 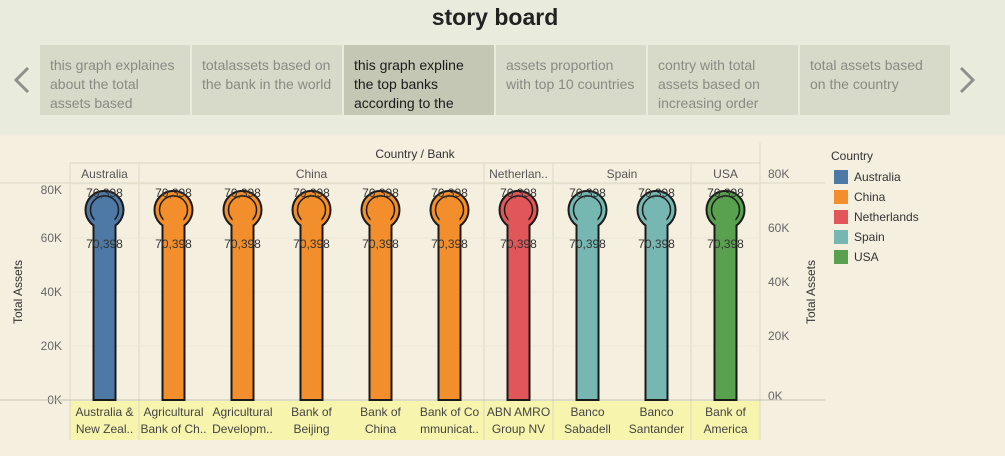 What do you see at coordinates (311, 429) in the screenshot?
I see `category-label: Beijing` at bounding box center [311, 429].